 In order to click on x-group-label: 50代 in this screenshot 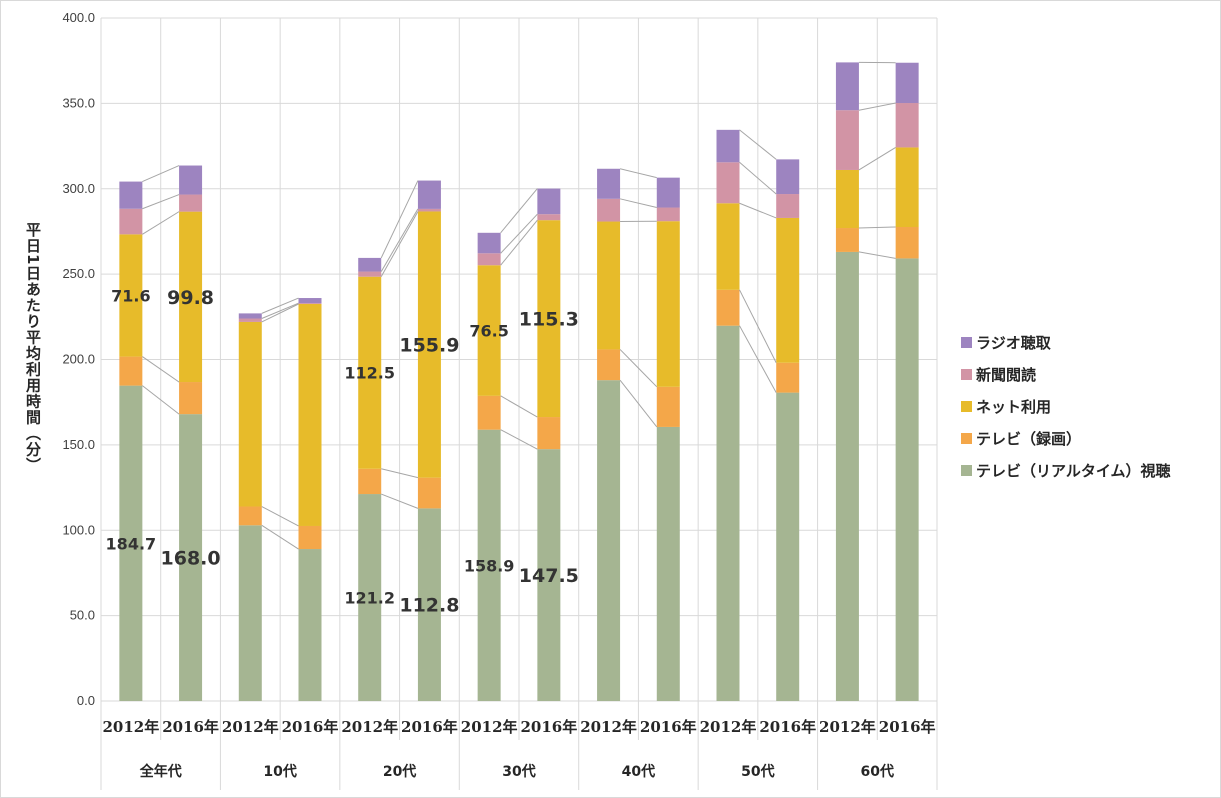, I will do `click(757, 771)`.